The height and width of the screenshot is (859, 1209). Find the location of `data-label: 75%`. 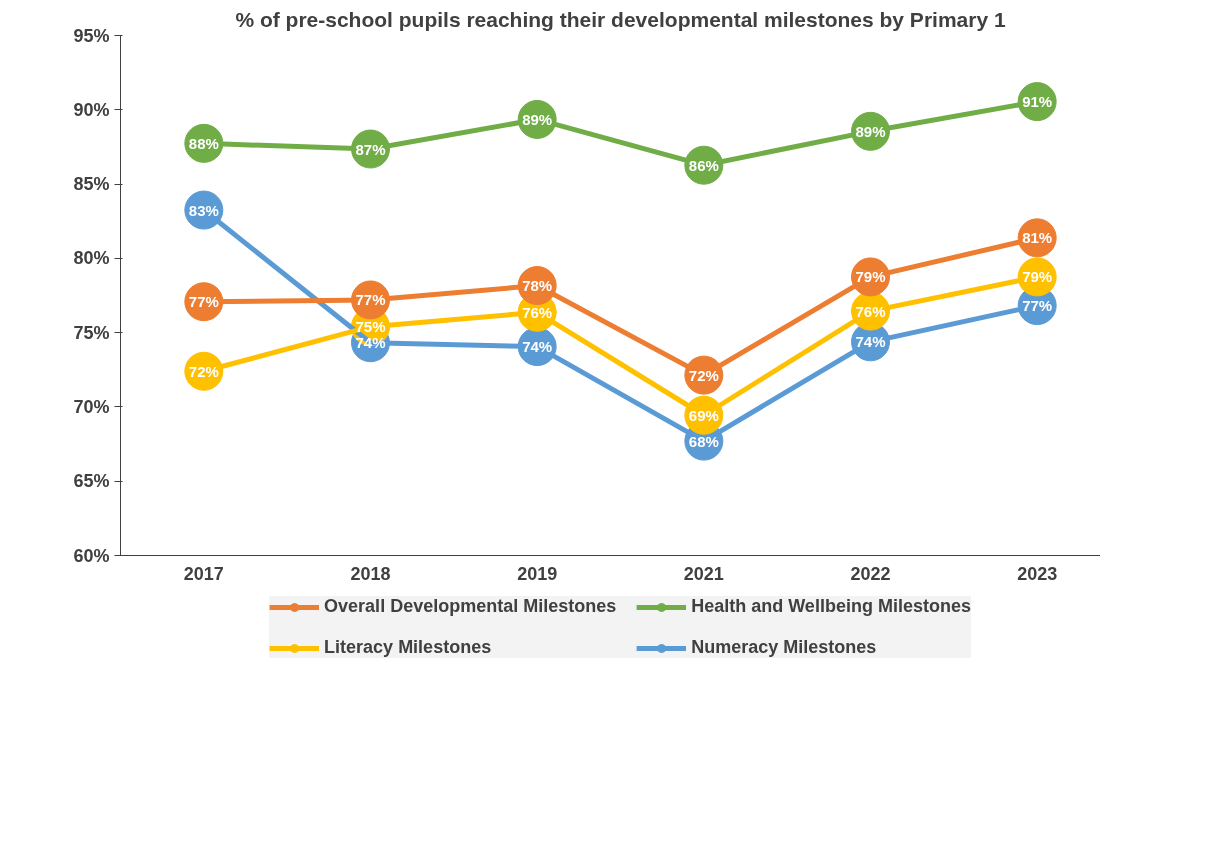

data-label: 75% is located at coordinates (370, 327).